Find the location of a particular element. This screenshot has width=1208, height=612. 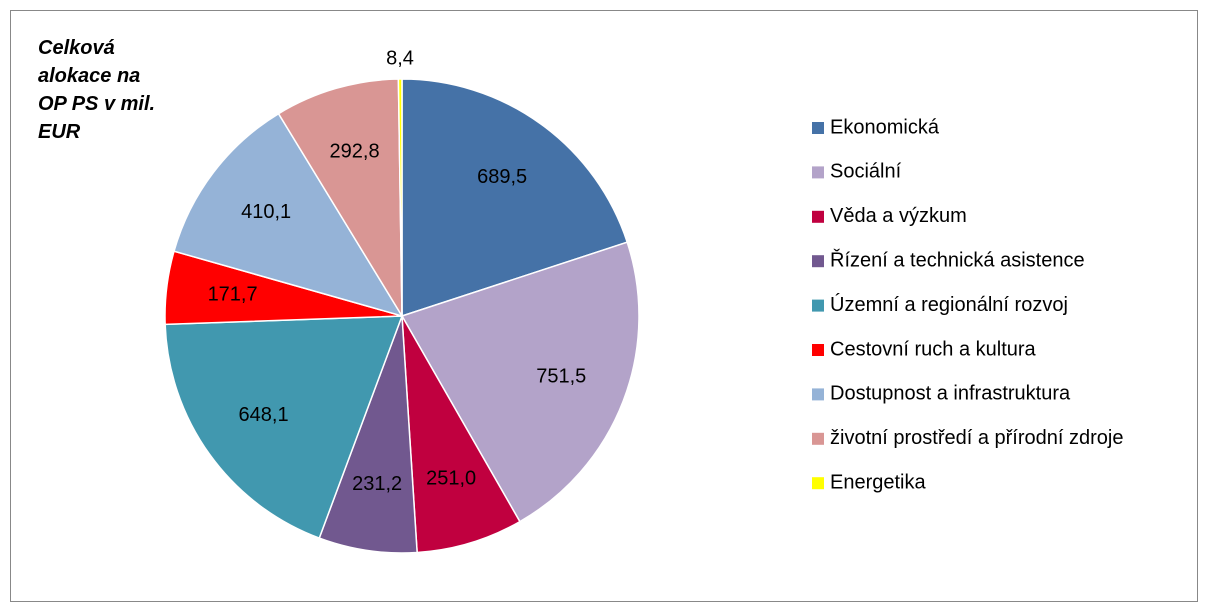

data-label: 231,2 is located at coordinates (377, 484).